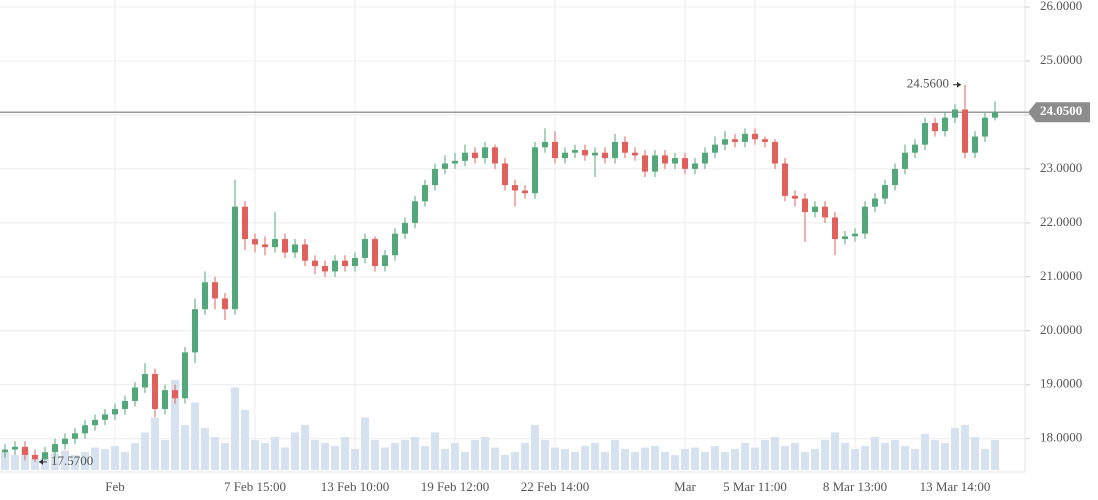  What do you see at coordinates (1061, 383) in the screenshot?
I see `y-tick-label: 19.0000` at bounding box center [1061, 383].